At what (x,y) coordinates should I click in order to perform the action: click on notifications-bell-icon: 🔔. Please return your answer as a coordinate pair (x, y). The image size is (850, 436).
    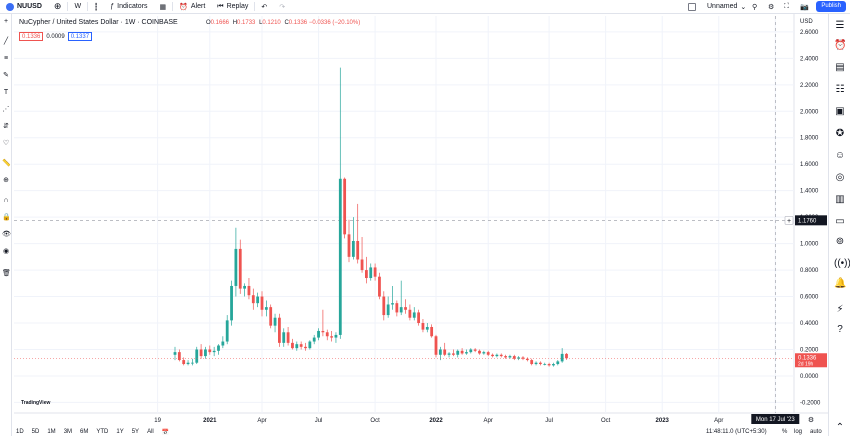
    Looking at the image, I should click on (840, 283).